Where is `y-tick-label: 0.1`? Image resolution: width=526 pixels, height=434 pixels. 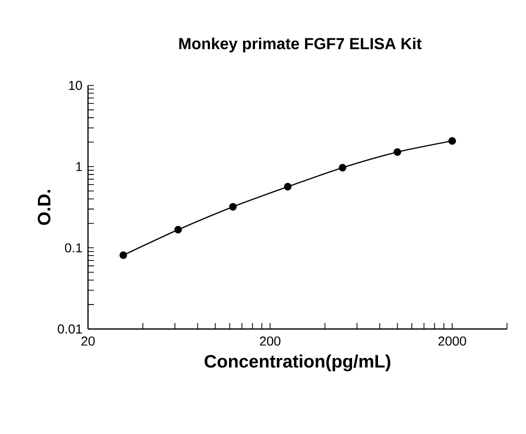 y-tick-label: 0.1 is located at coordinates (73, 247).